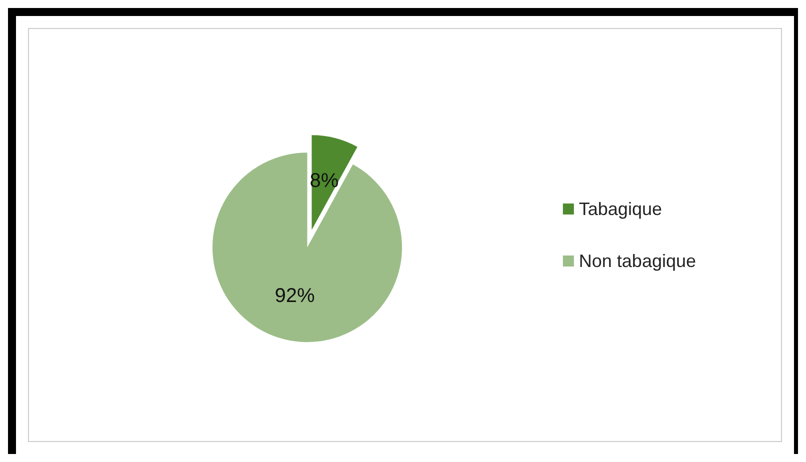 The image size is (806, 462). What do you see at coordinates (637, 261) in the screenshot?
I see `legend-label: Non tabagique` at bounding box center [637, 261].